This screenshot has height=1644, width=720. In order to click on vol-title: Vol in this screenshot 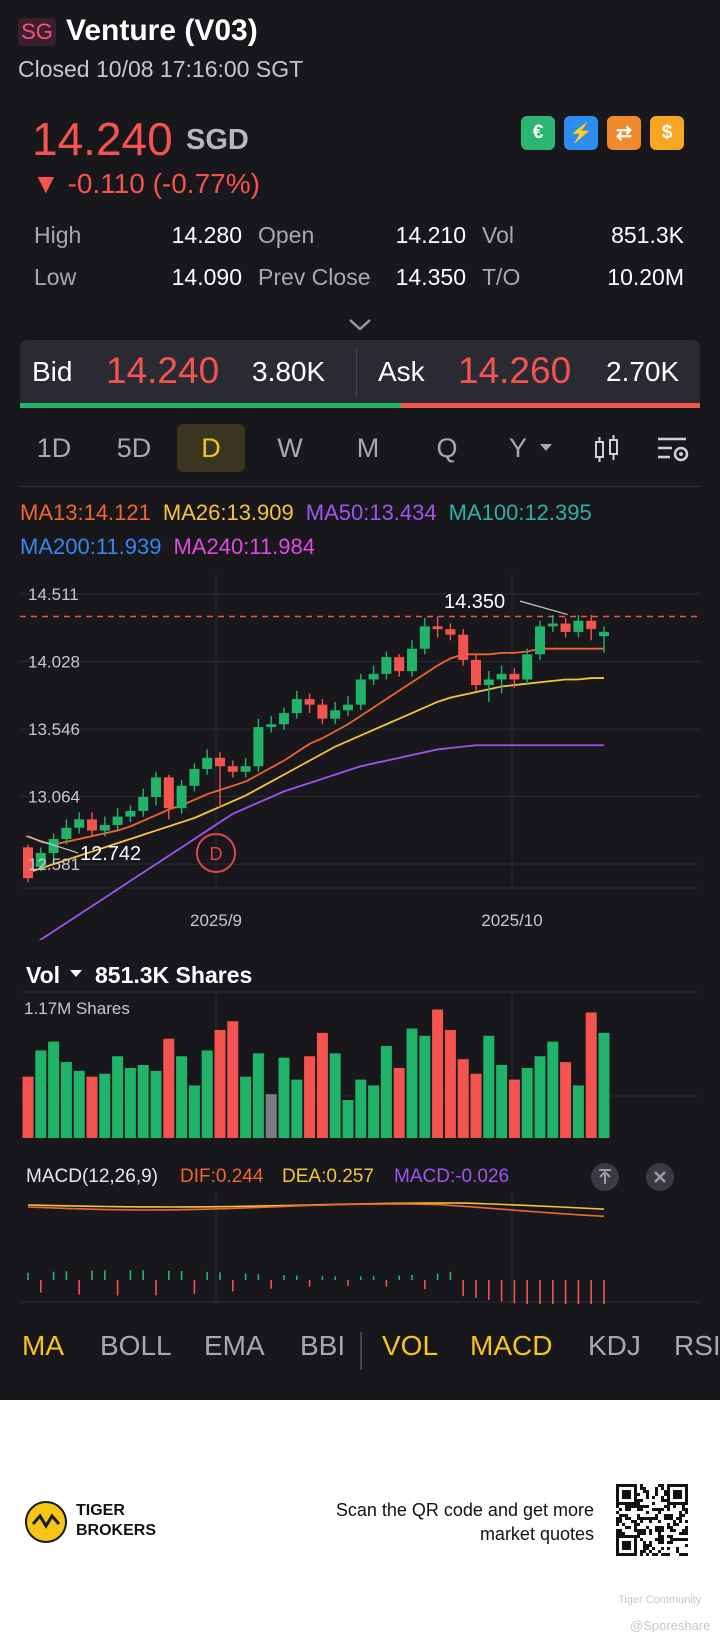, I will do `click(43, 975)`.